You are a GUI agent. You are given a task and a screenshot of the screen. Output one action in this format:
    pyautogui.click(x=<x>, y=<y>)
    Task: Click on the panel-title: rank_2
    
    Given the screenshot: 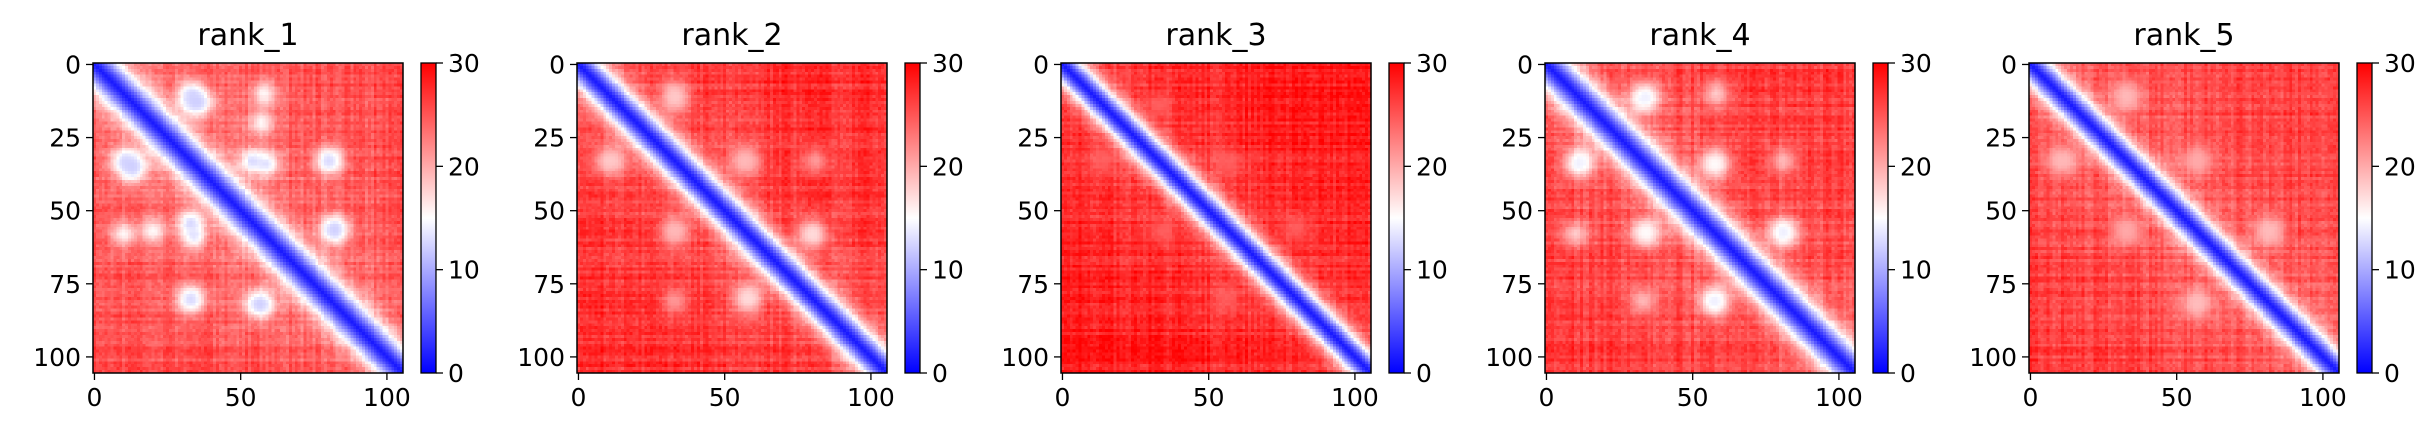 What is the action you would take?
    pyautogui.click(x=731, y=35)
    